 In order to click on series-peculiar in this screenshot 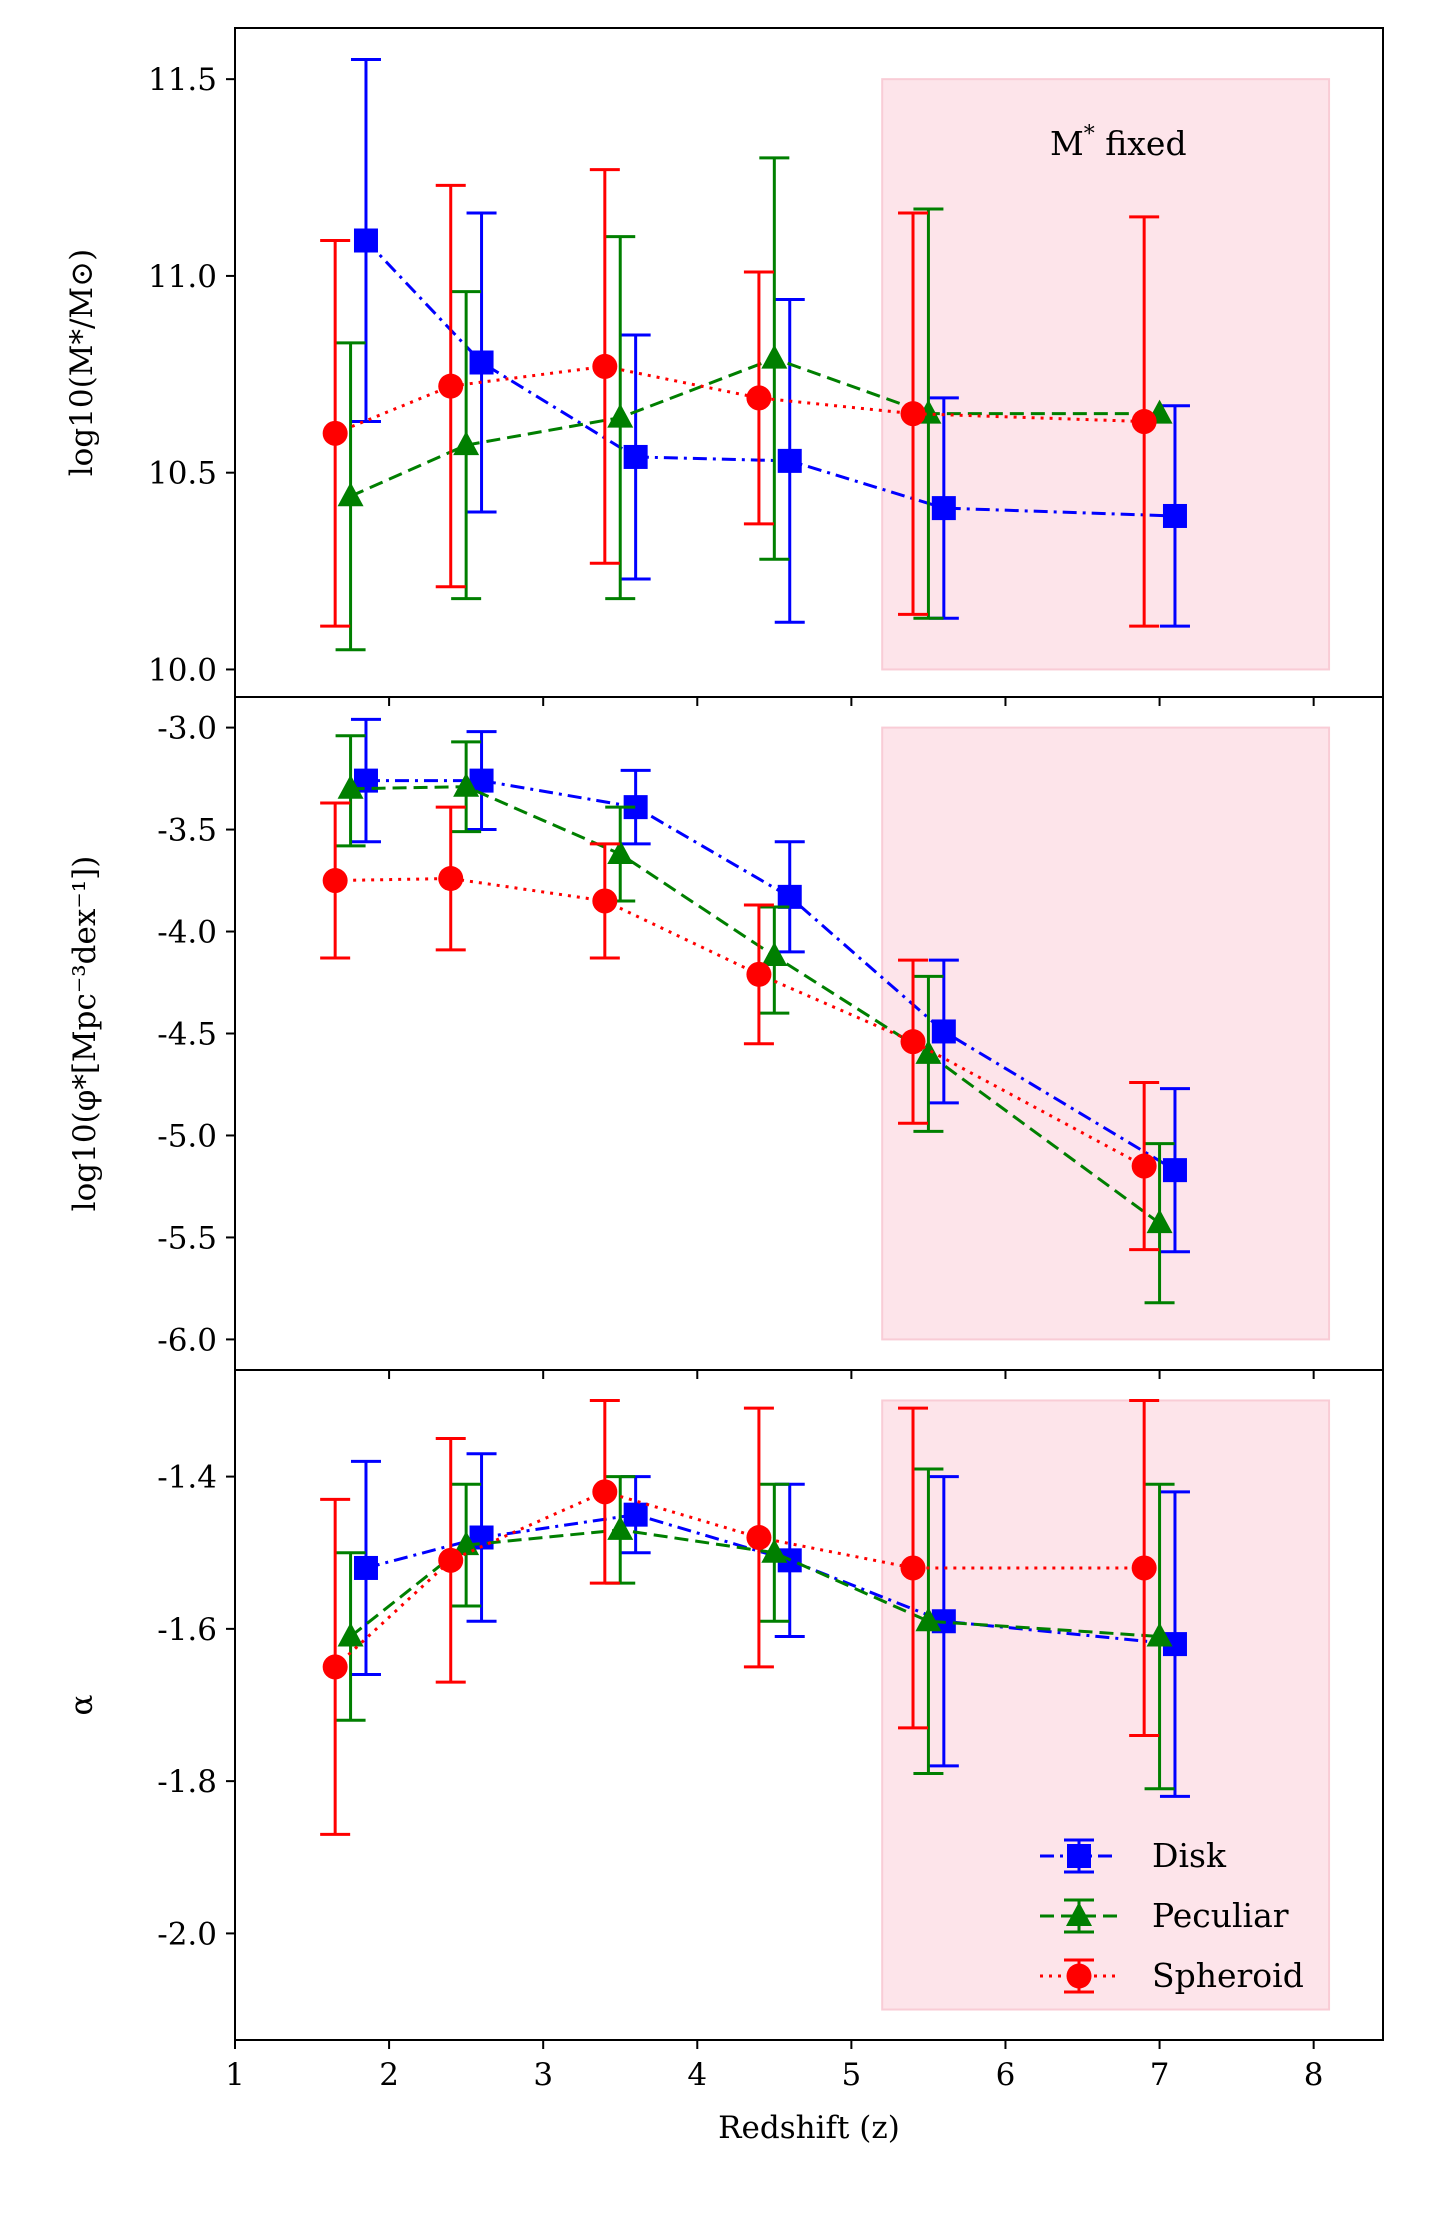, I will do `click(755, 1629)`.